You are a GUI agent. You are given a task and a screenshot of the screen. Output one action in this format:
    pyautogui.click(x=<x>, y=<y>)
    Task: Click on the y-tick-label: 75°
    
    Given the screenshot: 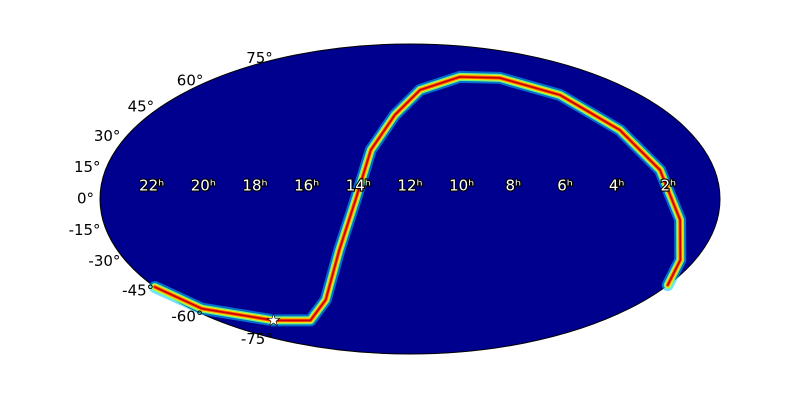 What is the action you would take?
    pyautogui.click(x=259, y=58)
    